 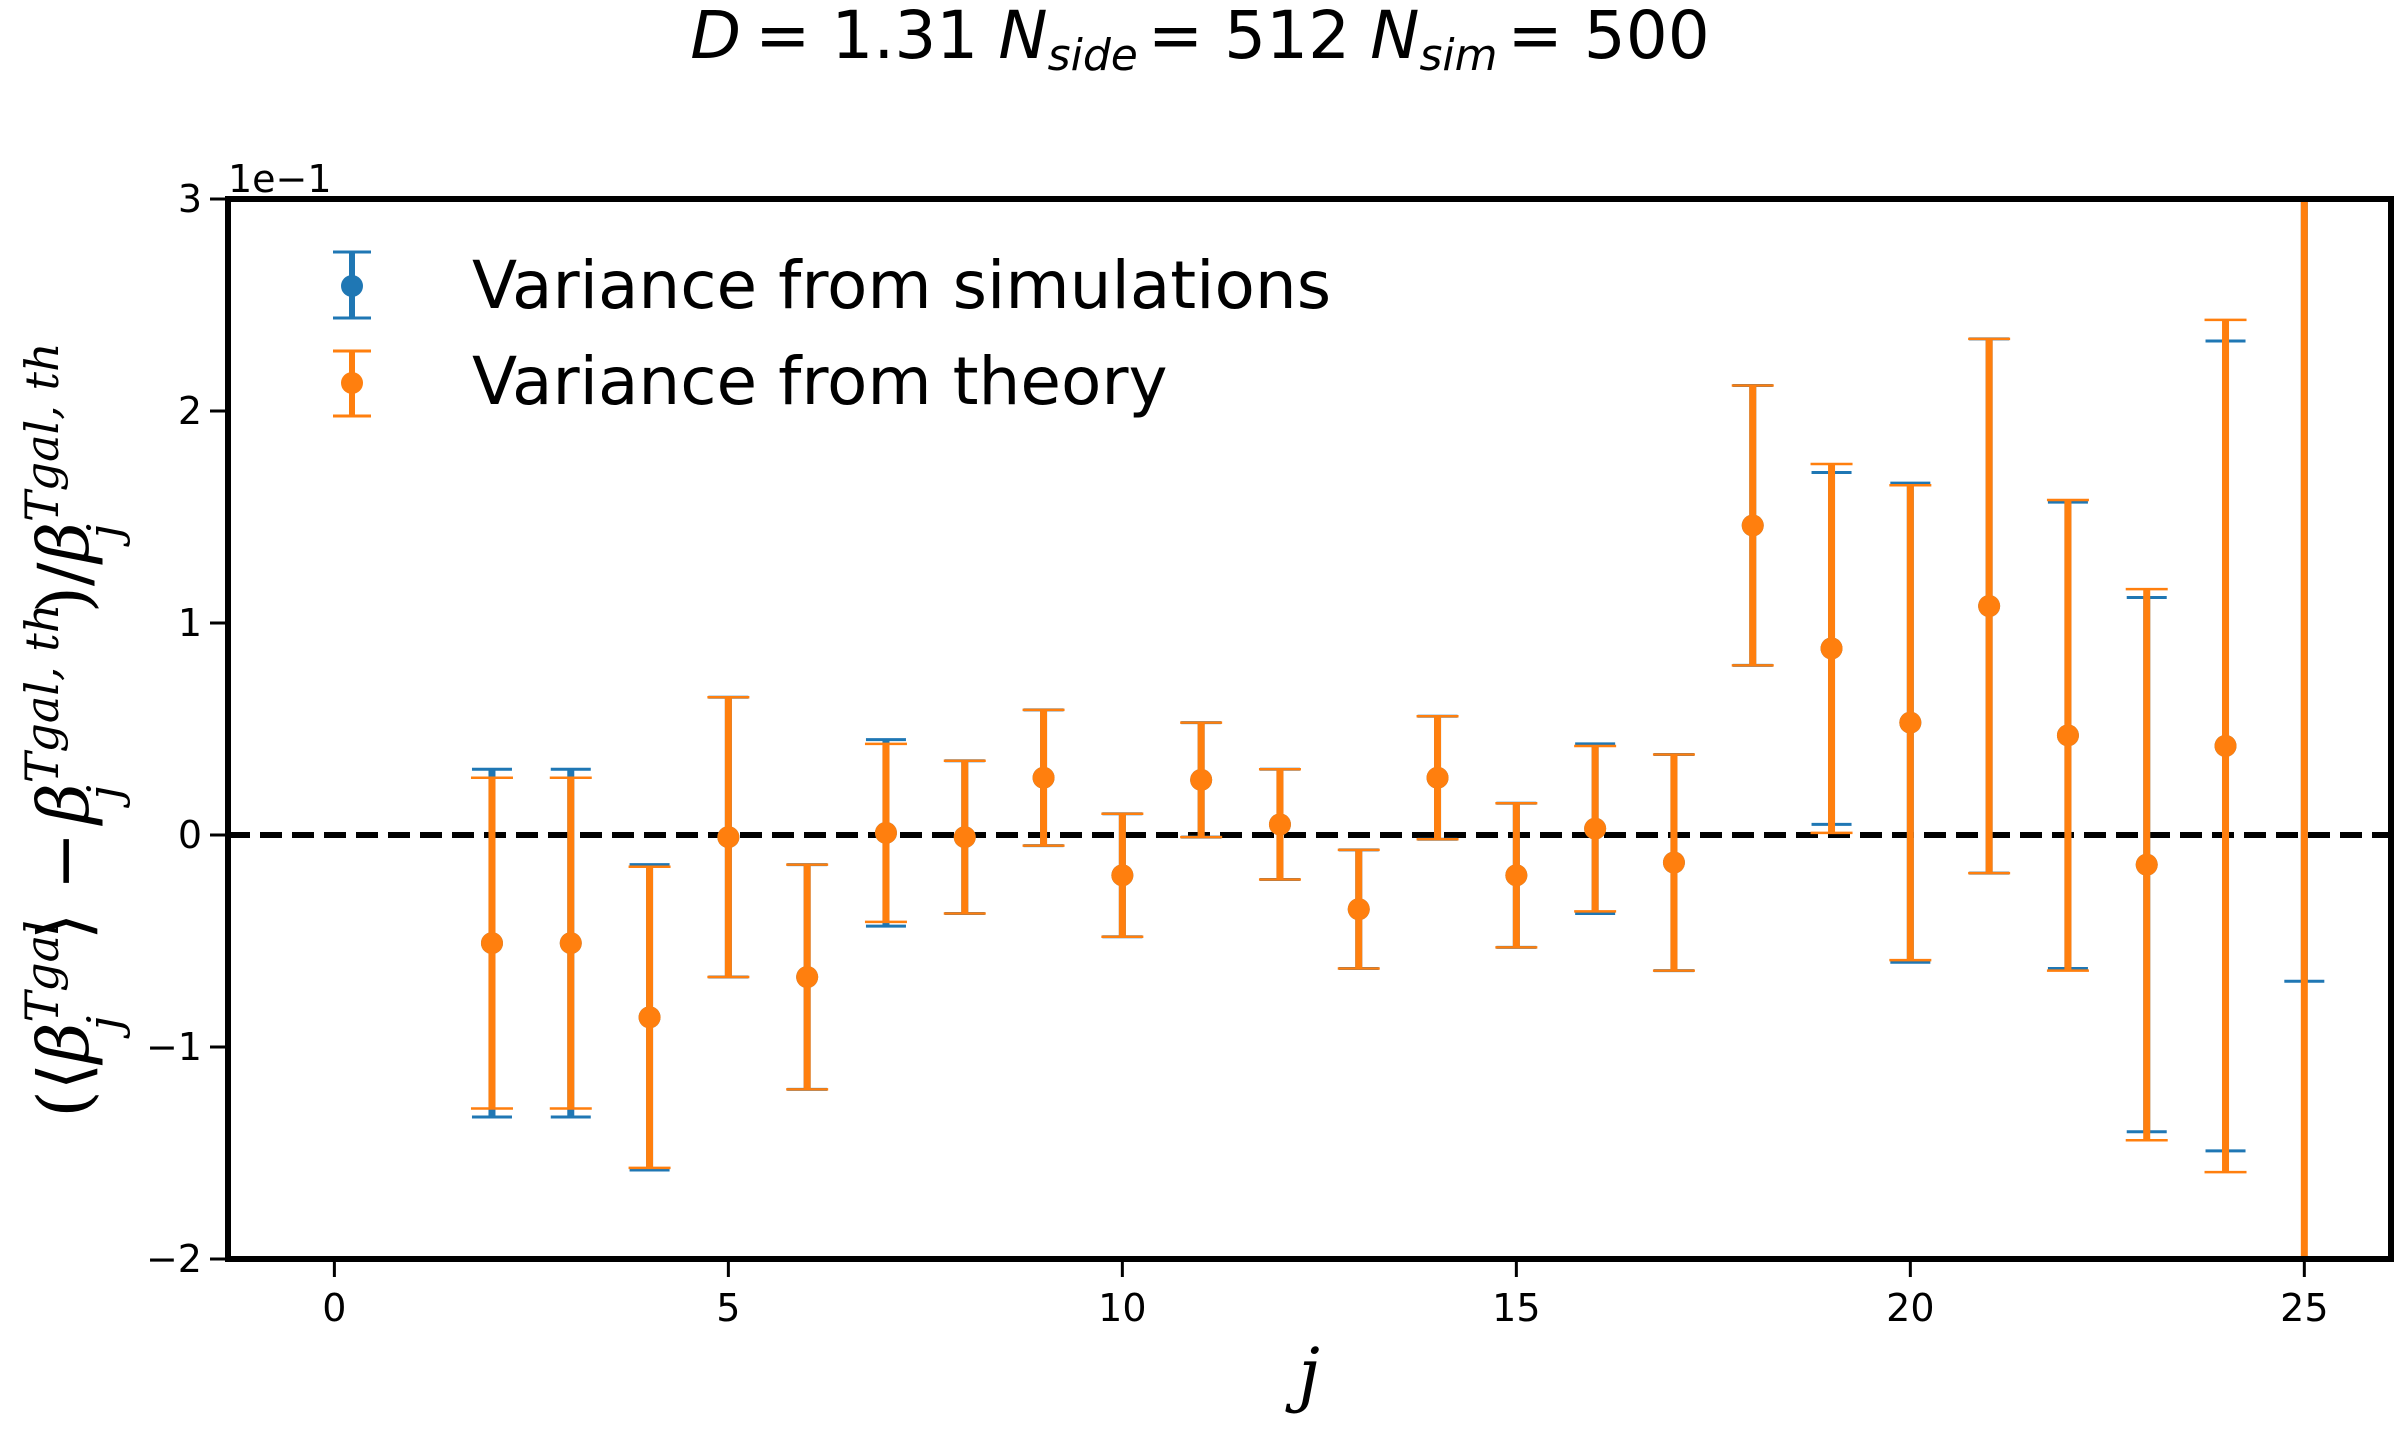 I want to click on title-side-subscript: side, so click(x=1093, y=55).